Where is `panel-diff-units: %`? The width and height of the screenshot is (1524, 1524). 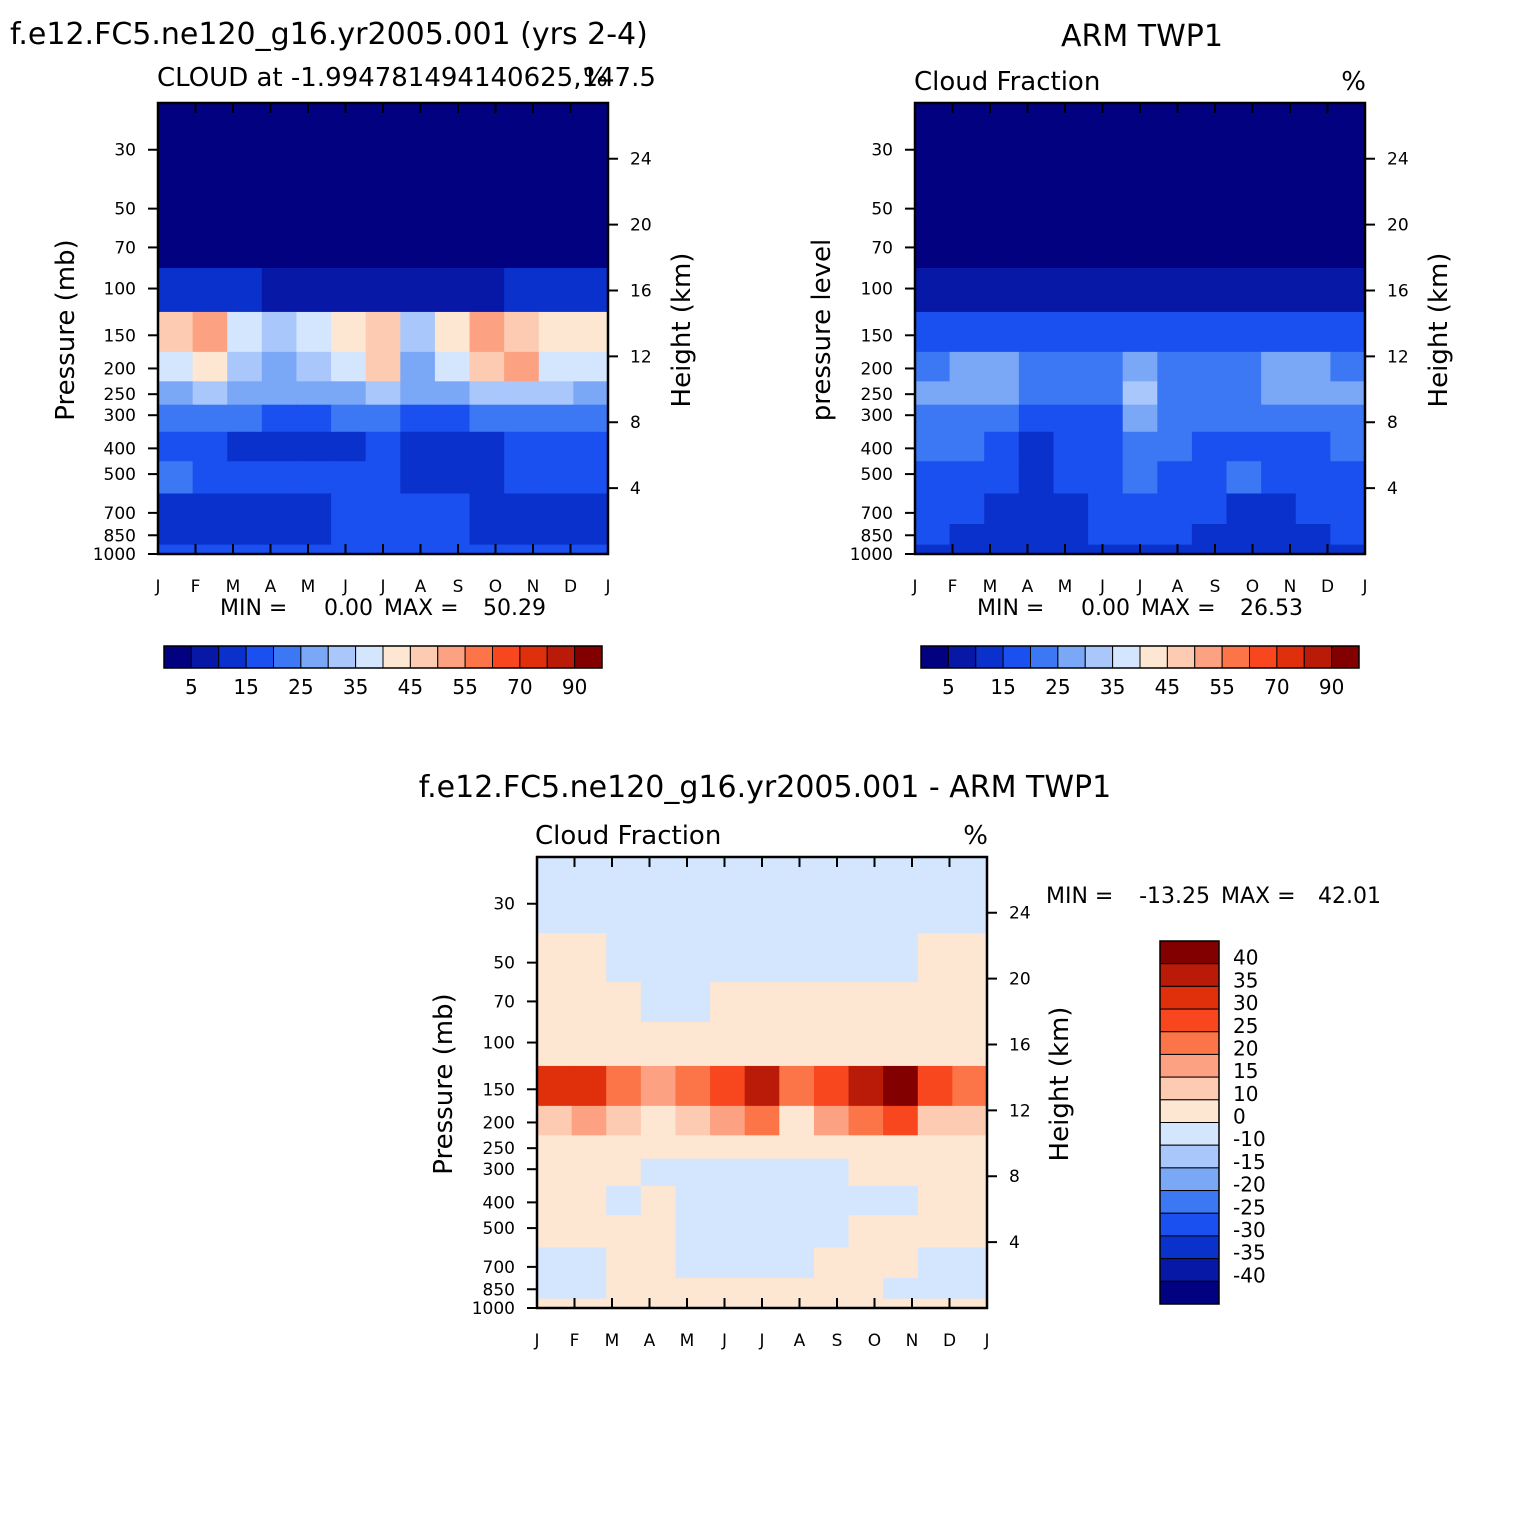
panel-diff-units: % is located at coordinates (975, 836).